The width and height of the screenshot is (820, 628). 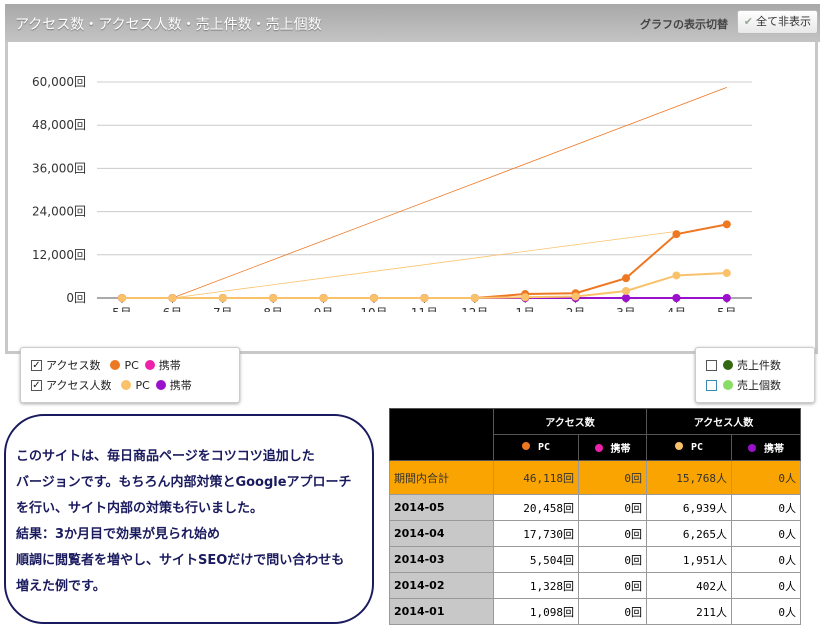 What do you see at coordinates (689, 507) in the screenshot?
I see `cell: 6,939人` at bounding box center [689, 507].